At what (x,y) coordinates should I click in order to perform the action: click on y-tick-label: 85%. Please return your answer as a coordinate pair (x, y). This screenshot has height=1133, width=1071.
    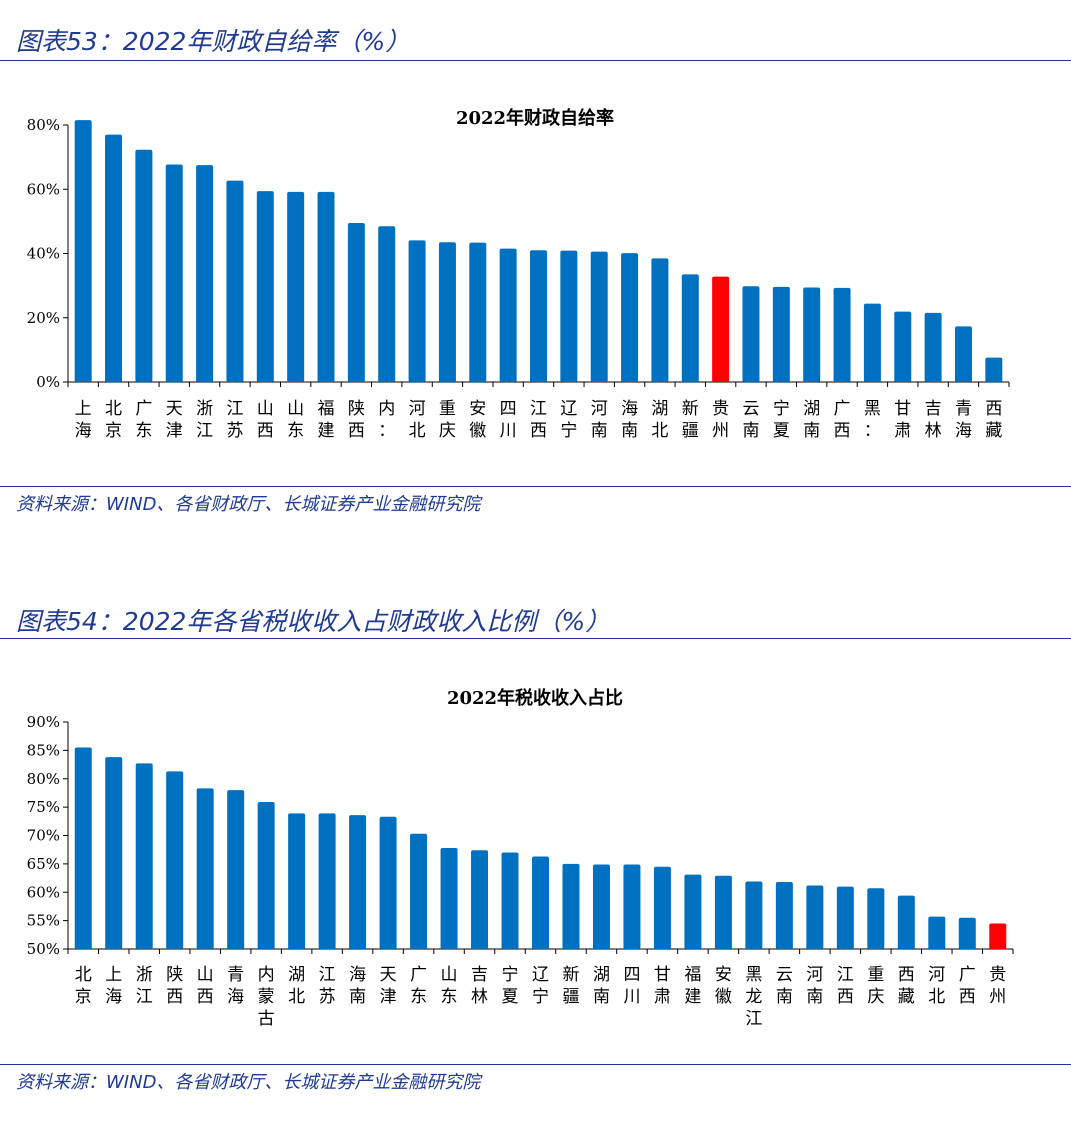
    Looking at the image, I should click on (43, 750).